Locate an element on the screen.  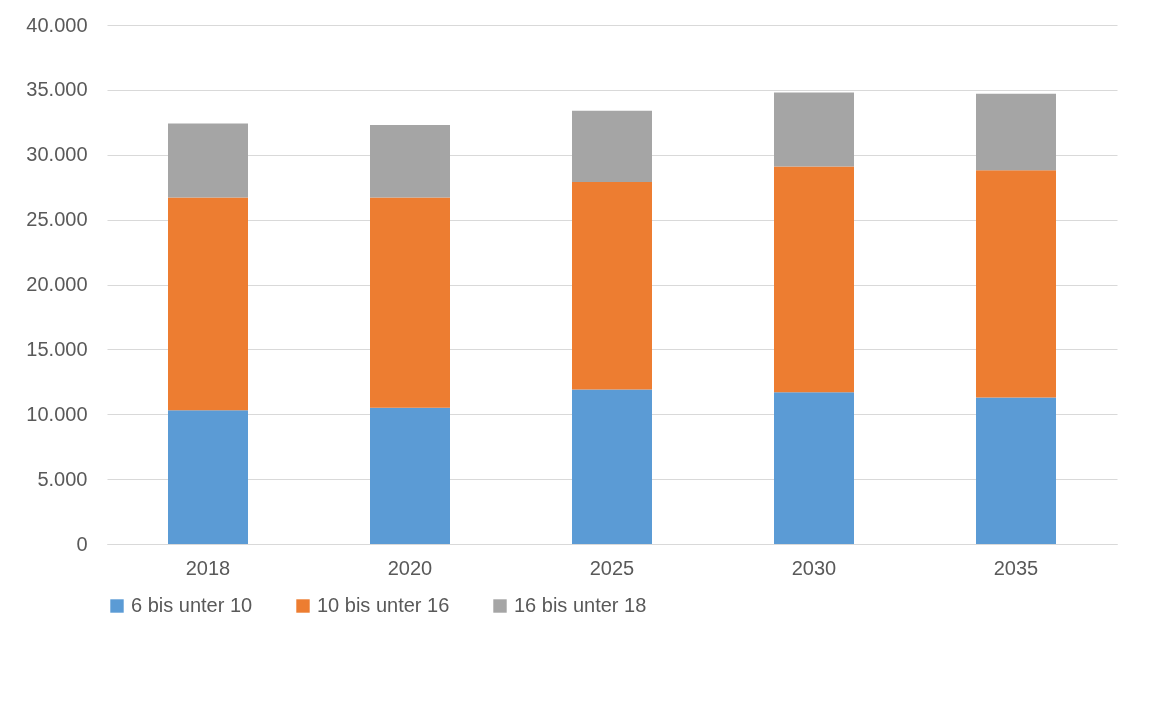
legend-label: 6 bis unter 10 is located at coordinates (192, 605).